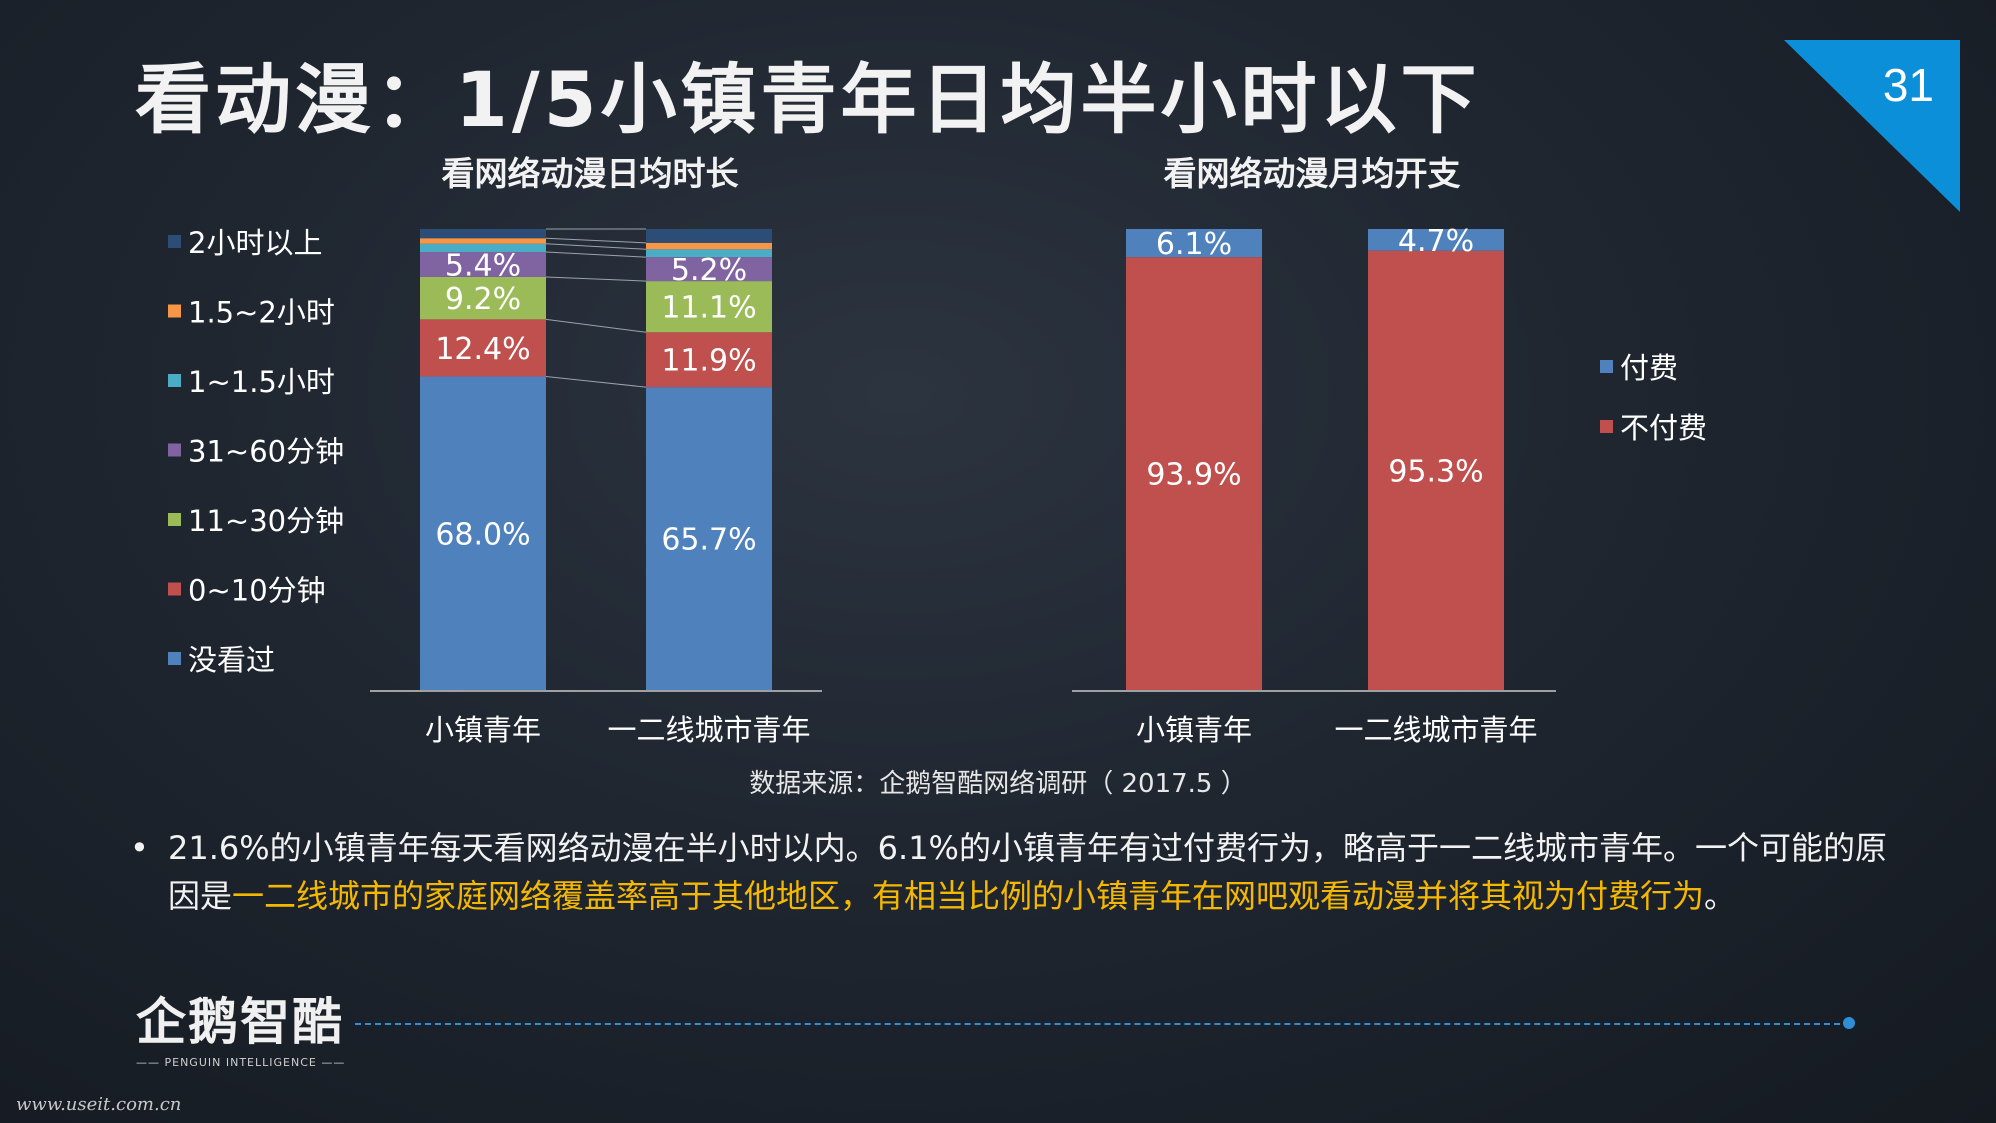  What do you see at coordinates (1908, 85) in the screenshot?
I see `page-number: 31` at bounding box center [1908, 85].